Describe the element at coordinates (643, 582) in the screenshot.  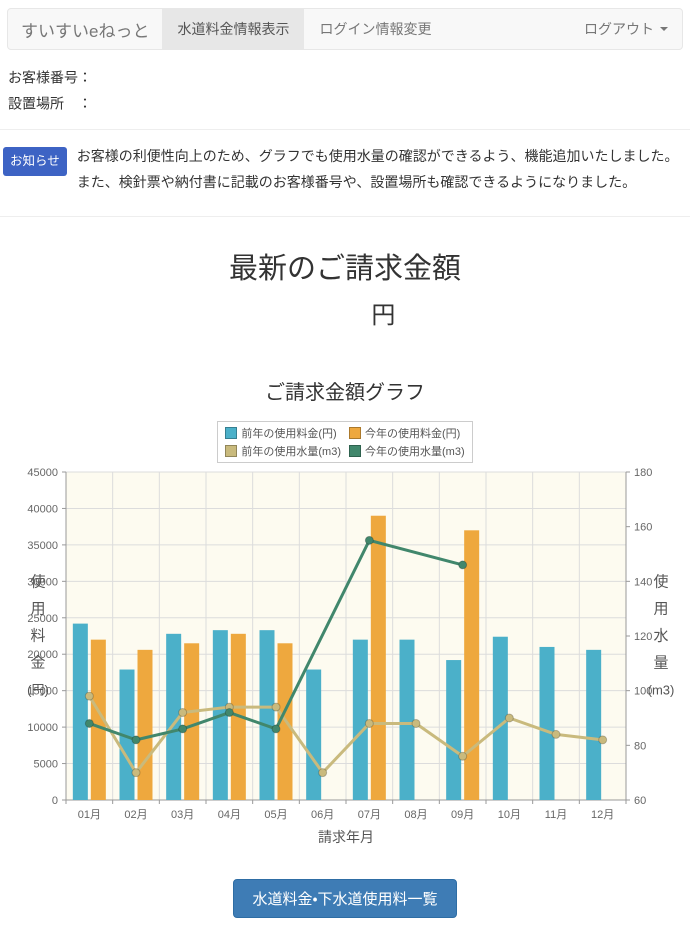
I see `svg-text: 140` at that location.